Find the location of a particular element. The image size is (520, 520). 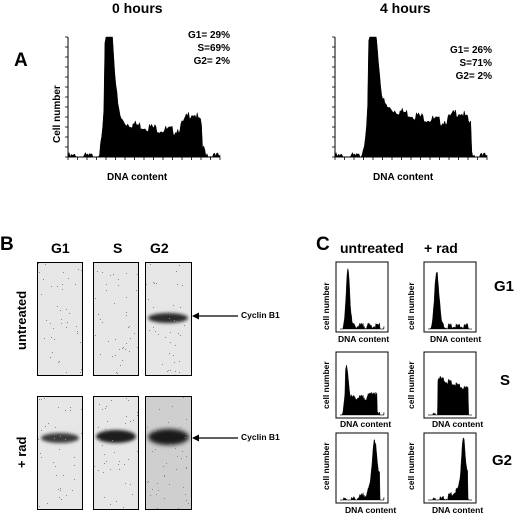

panel-a-xlabel-0h: DNA content is located at coordinates (137, 177).